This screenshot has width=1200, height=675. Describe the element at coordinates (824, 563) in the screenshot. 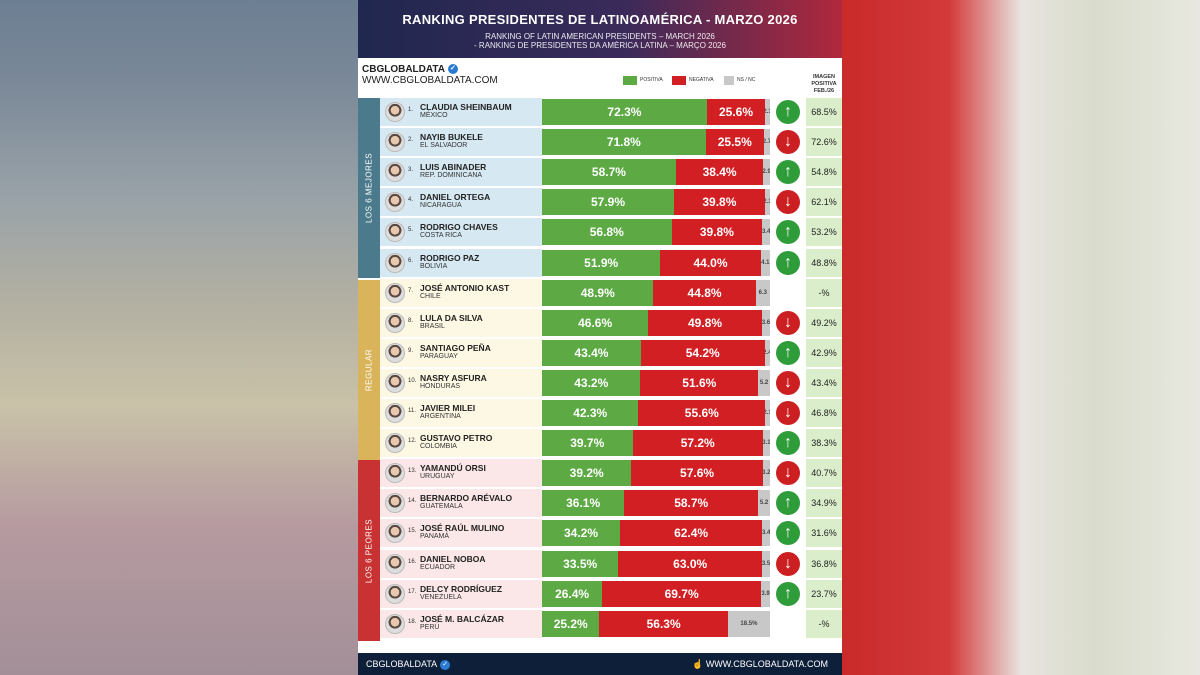

I see `previous-positive-value: 36.8%` at that location.